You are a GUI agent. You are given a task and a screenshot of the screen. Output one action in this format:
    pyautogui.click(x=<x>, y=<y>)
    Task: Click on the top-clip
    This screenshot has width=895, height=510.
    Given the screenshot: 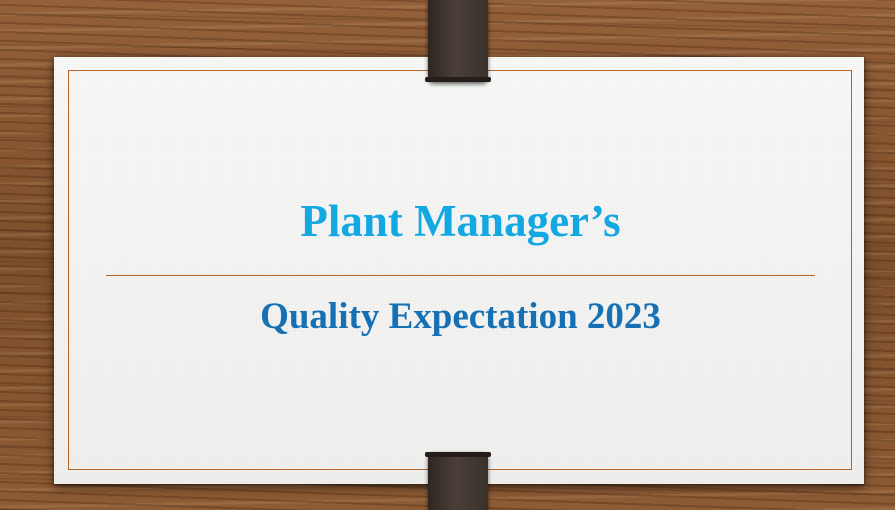 What is the action you would take?
    pyautogui.click(x=458, y=41)
    